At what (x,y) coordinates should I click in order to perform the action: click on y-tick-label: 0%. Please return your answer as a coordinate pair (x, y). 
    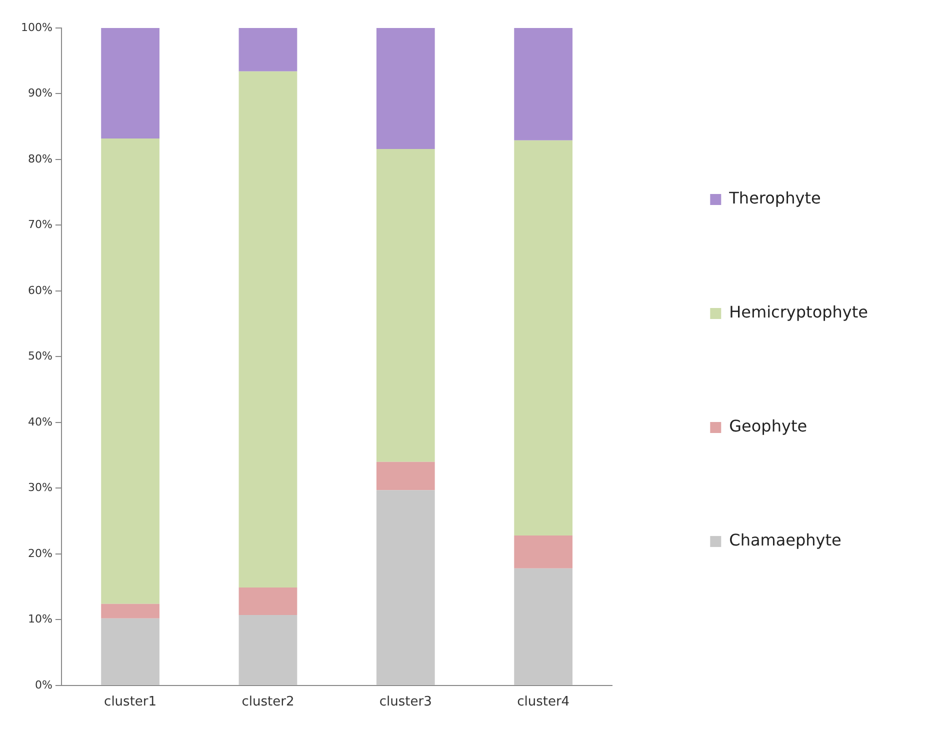
    Looking at the image, I should click on (43, 685).